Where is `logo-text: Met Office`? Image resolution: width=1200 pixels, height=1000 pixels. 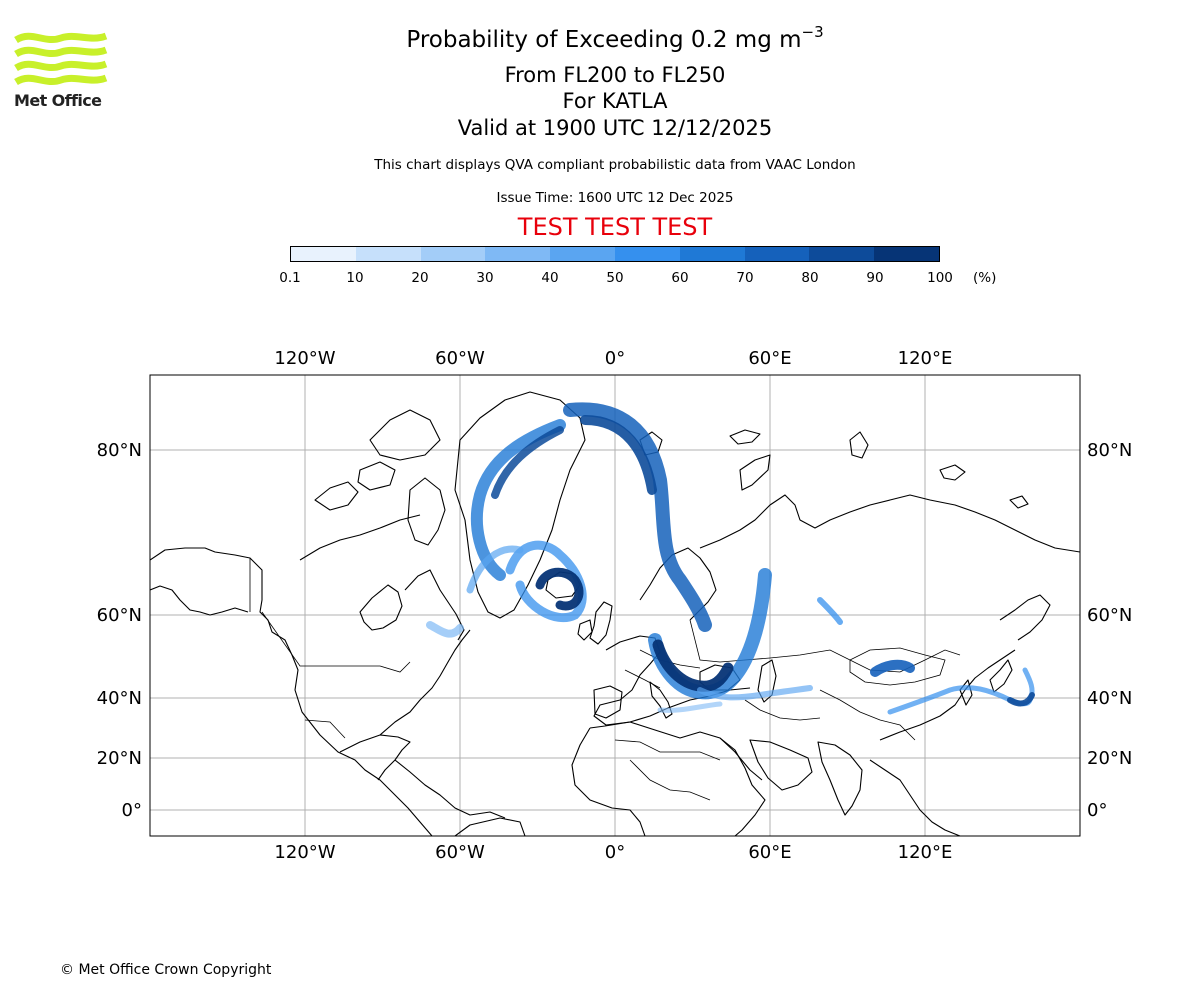 logo-text: Met Office is located at coordinates (58, 100).